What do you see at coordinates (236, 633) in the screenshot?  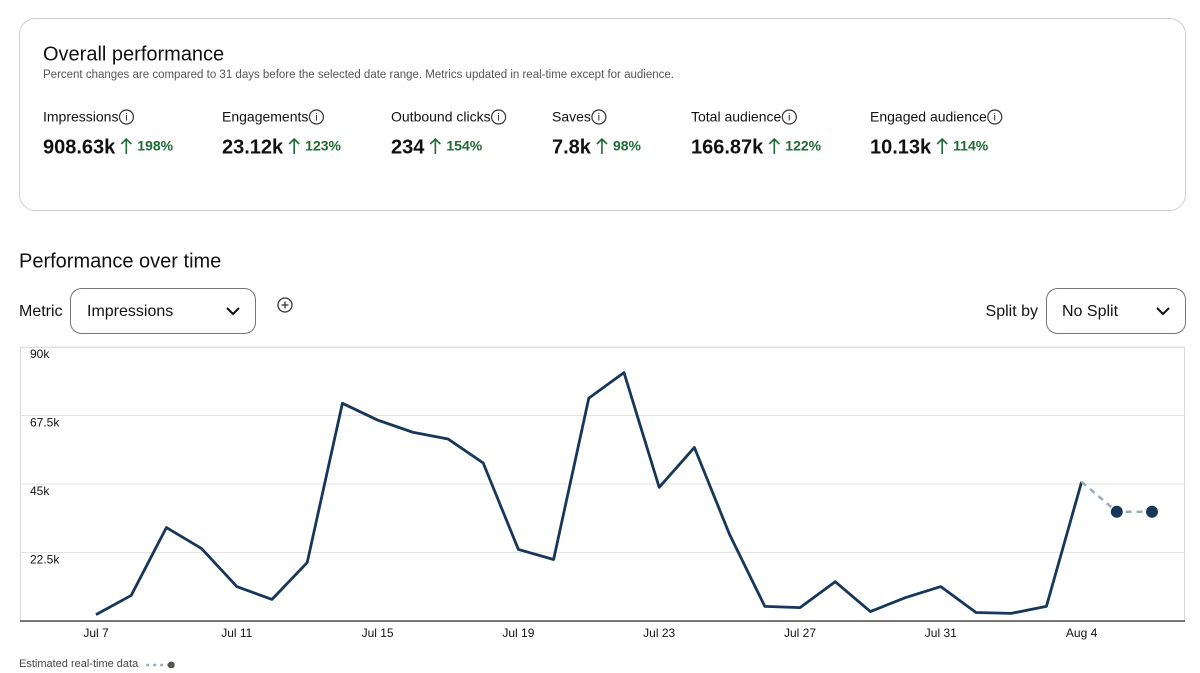 I see `x-tick-label: Jul 11` at bounding box center [236, 633].